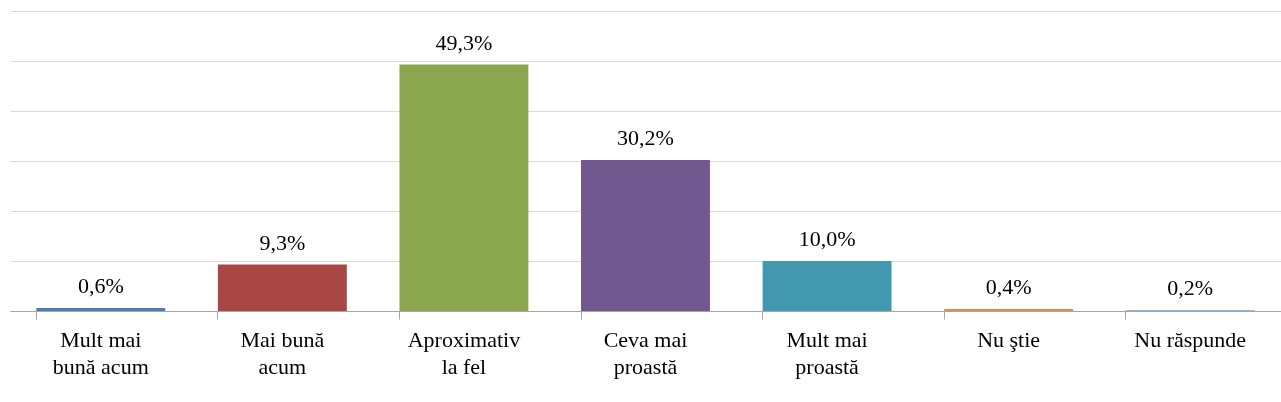 The height and width of the screenshot is (402, 1281). I want to click on data-label: 10,0%, so click(827, 238).